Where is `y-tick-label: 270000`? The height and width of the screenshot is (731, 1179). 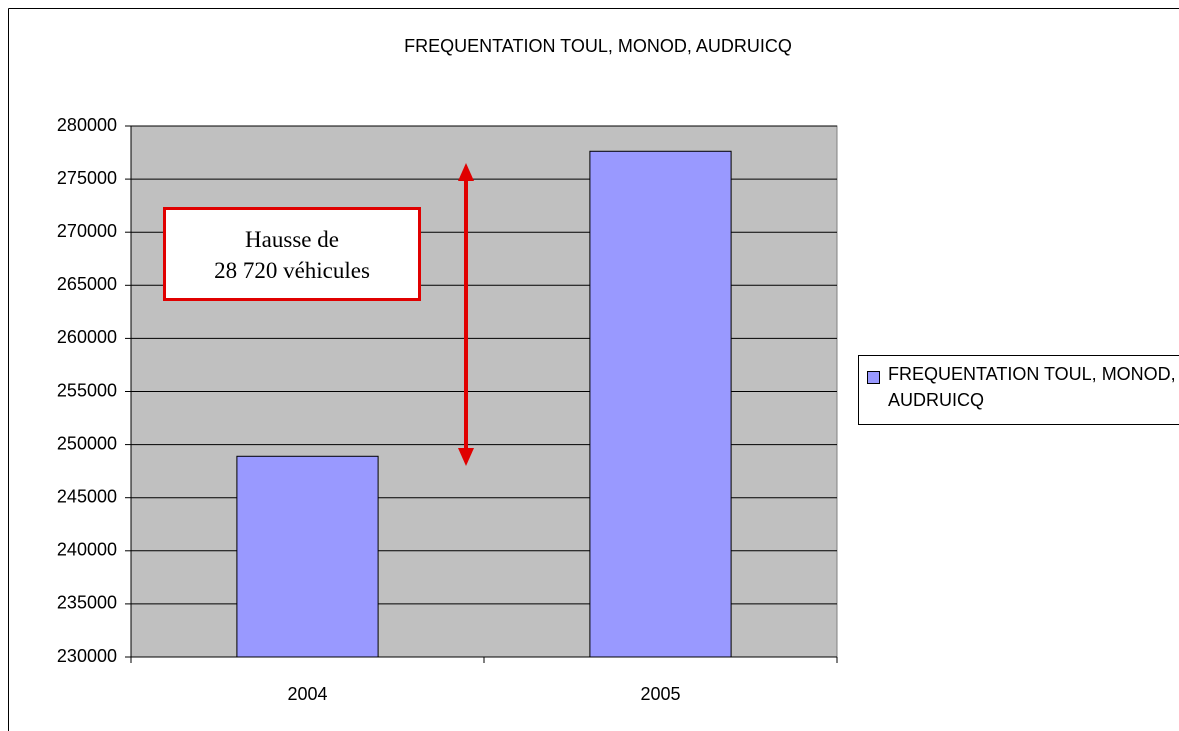 y-tick-label: 270000 is located at coordinates (87, 231).